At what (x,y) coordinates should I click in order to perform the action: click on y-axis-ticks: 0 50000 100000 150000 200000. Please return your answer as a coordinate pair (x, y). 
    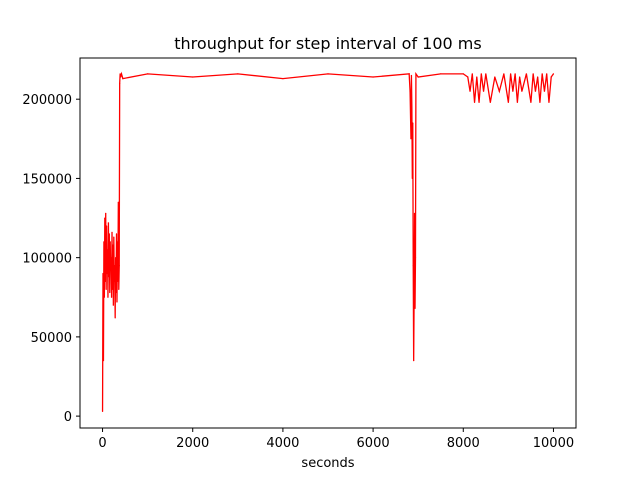
    Looking at the image, I should click on (51, 259).